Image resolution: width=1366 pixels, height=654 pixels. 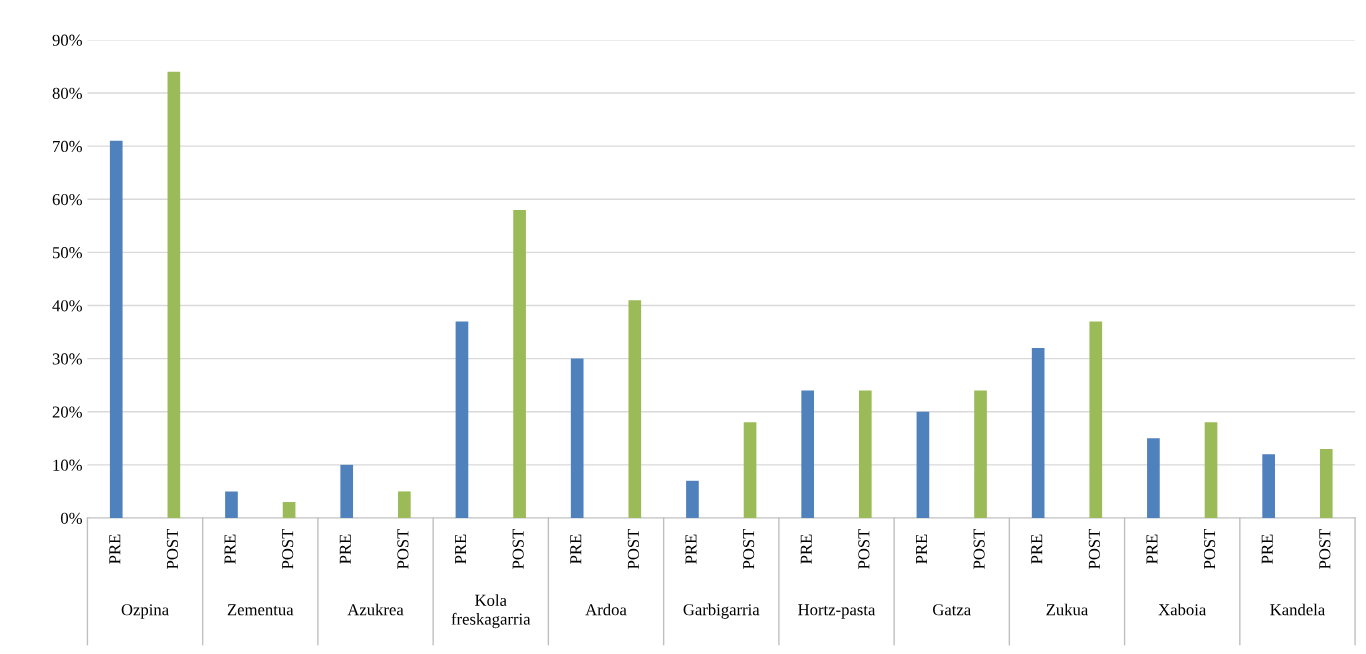 I want to click on y-tick-label: 60%, so click(x=67, y=199).